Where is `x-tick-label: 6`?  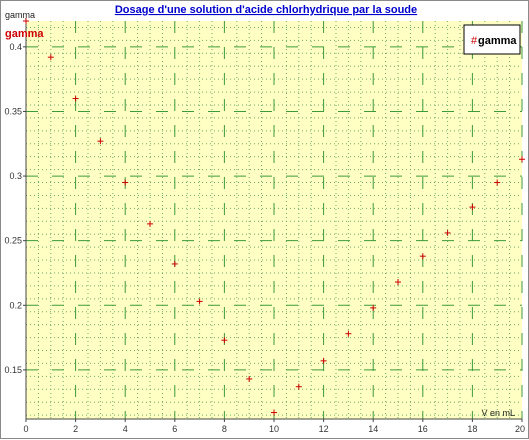 x-tick-label: 6 is located at coordinates (174, 429).